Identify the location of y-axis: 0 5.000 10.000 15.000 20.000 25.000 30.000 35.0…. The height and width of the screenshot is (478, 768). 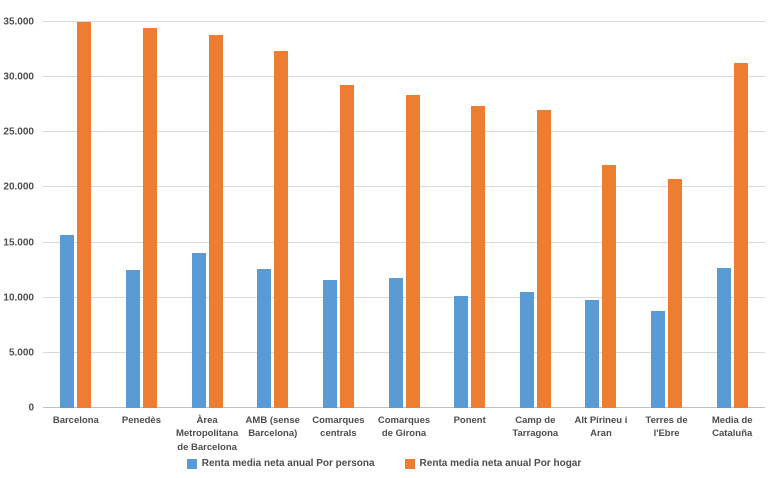
(17, 215).